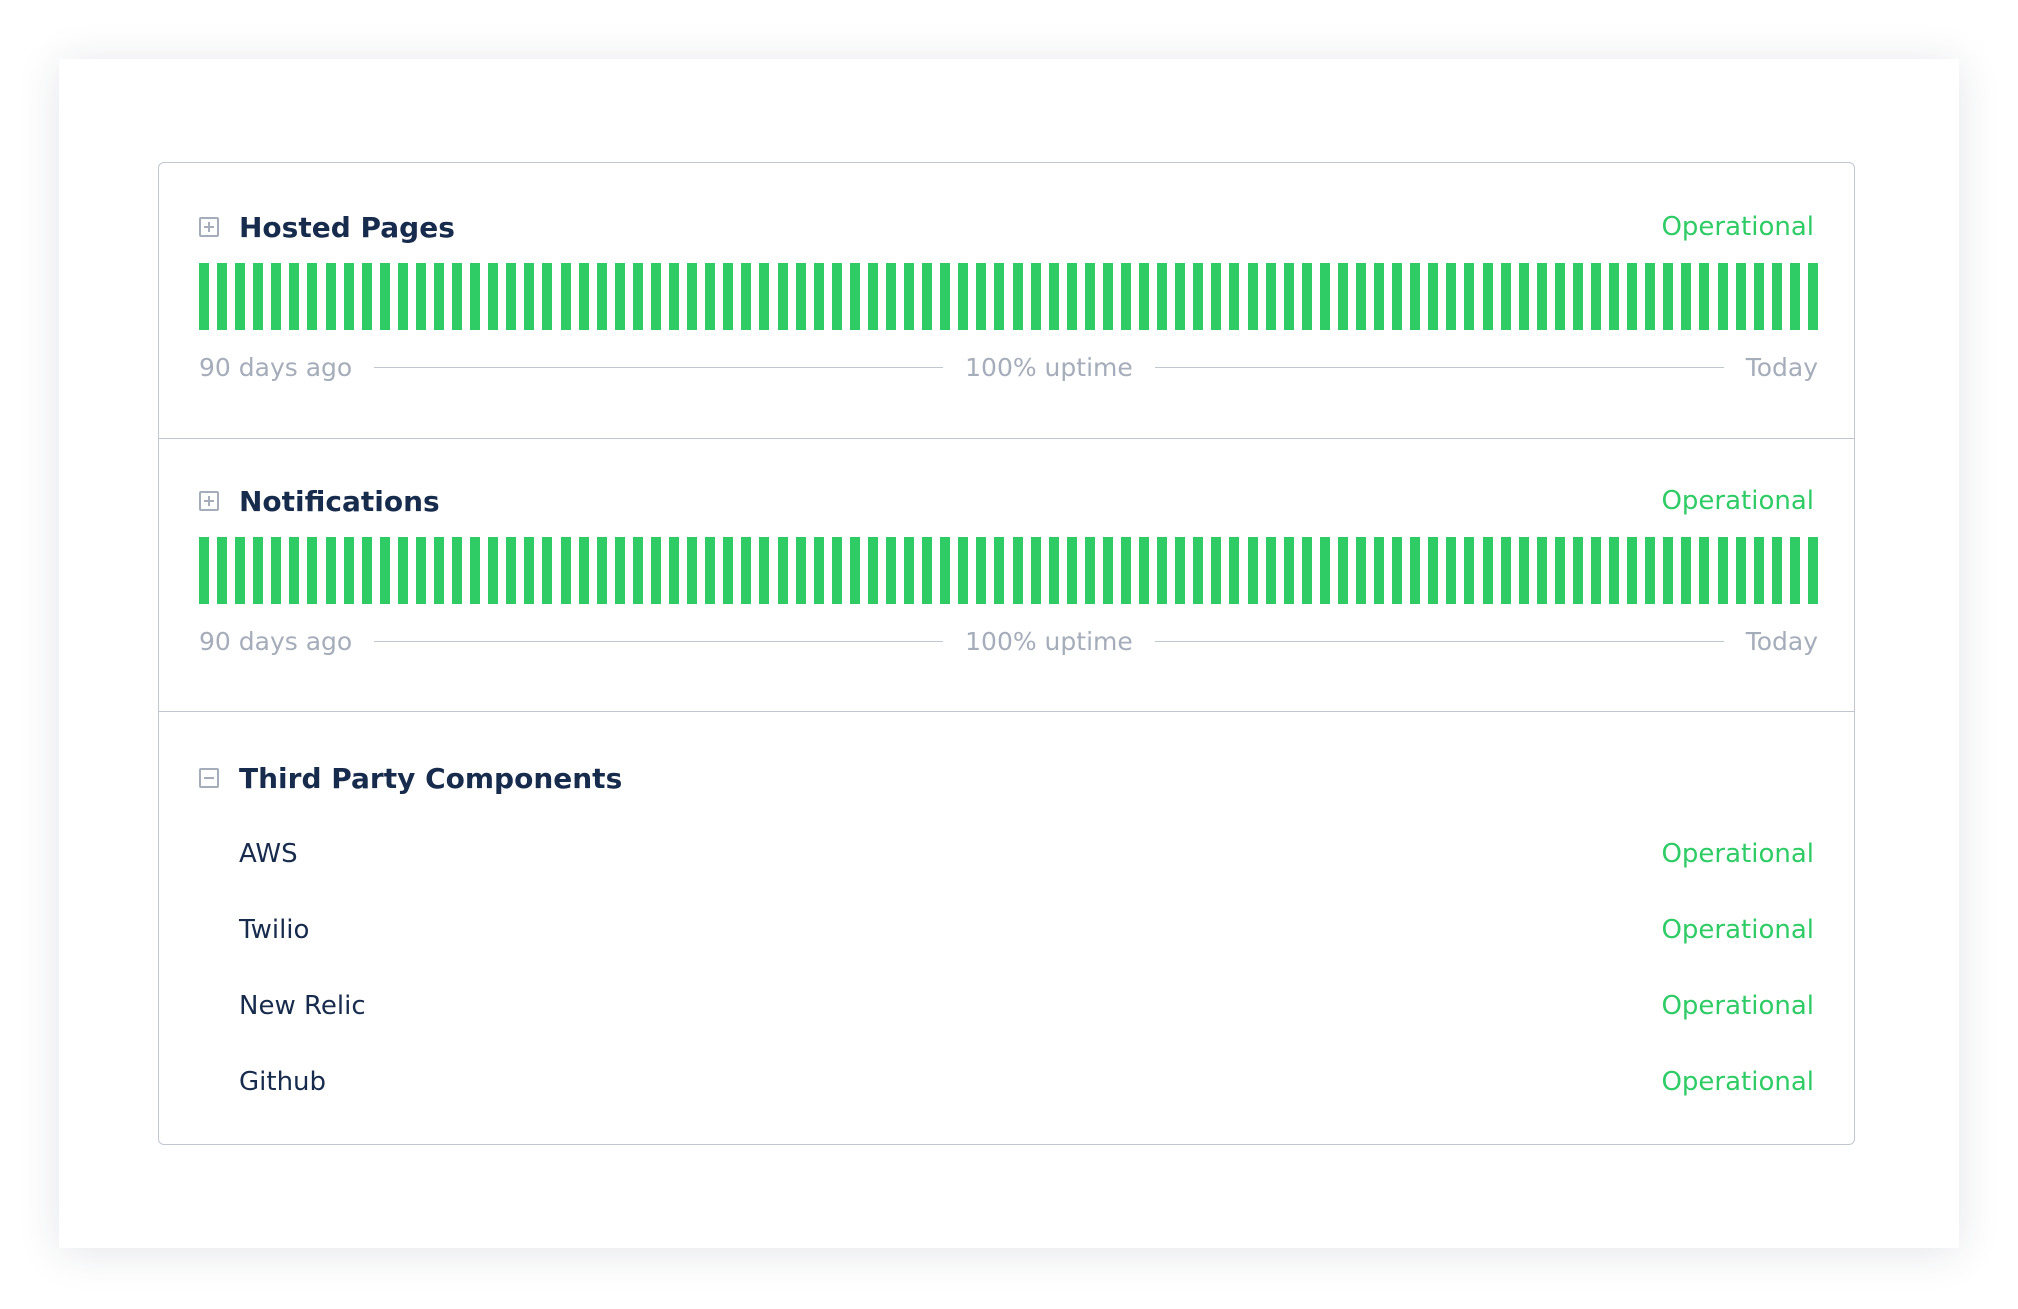 The width and height of the screenshot is (2018, 1309). Describe the element at coordinates (209, 227) in the screenshot. I see `expand-icon` at that location.